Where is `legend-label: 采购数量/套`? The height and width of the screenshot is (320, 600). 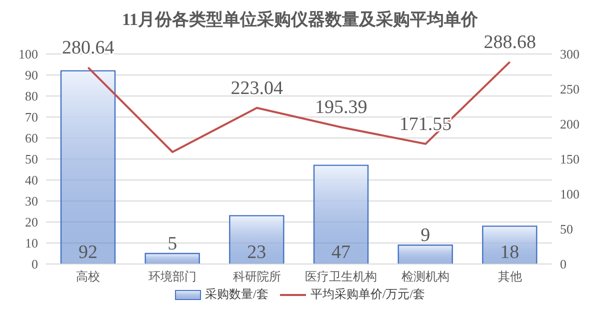
legend-label: 采购数量/套 is located at coordinates (236, 294).